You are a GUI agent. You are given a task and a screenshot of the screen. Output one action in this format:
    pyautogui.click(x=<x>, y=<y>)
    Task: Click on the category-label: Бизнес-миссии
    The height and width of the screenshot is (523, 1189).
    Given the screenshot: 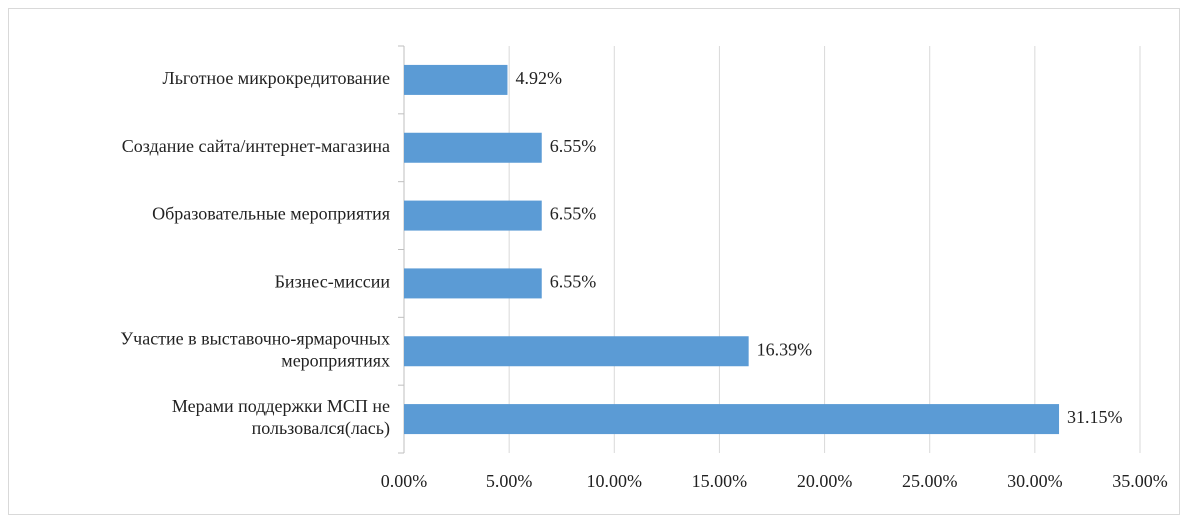 What is the action you would take?
    pyautogui.click(x=333, y=282)
    